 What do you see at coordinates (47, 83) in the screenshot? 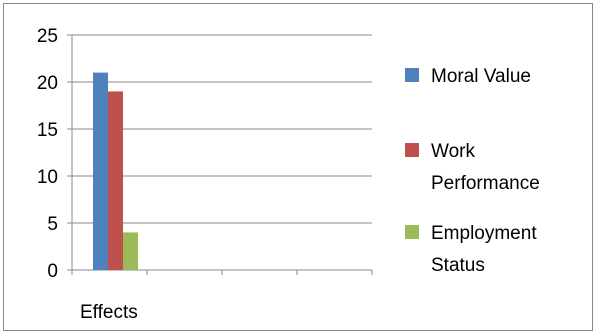
I see `y-tick-label: 20` at bounding box center [47, 83].